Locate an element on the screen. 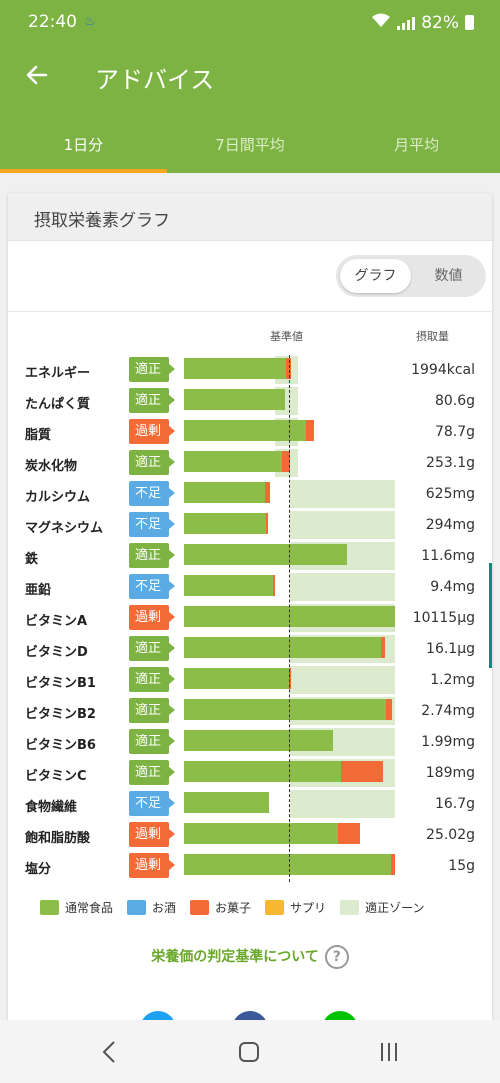  battery-percent: 82% is located at coordinates (440, 22).